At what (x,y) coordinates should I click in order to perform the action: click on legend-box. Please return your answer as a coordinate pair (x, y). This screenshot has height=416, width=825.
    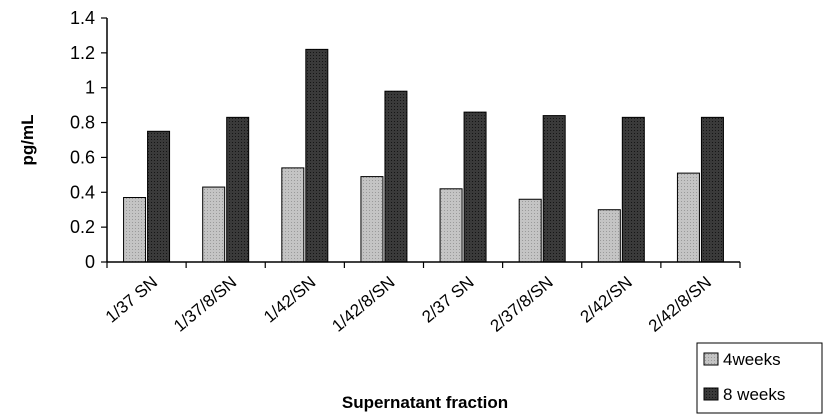
    Looking at the image, I should click on (759, 378).